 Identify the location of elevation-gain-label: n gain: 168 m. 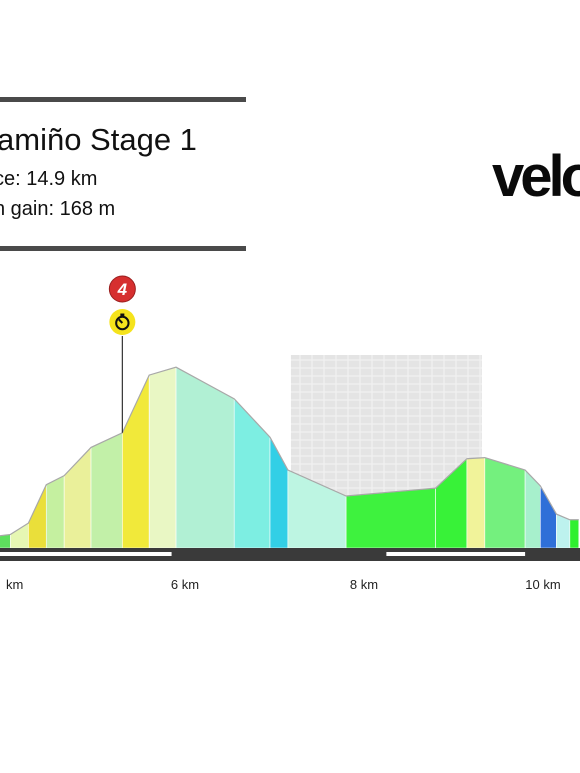
(58, 209).